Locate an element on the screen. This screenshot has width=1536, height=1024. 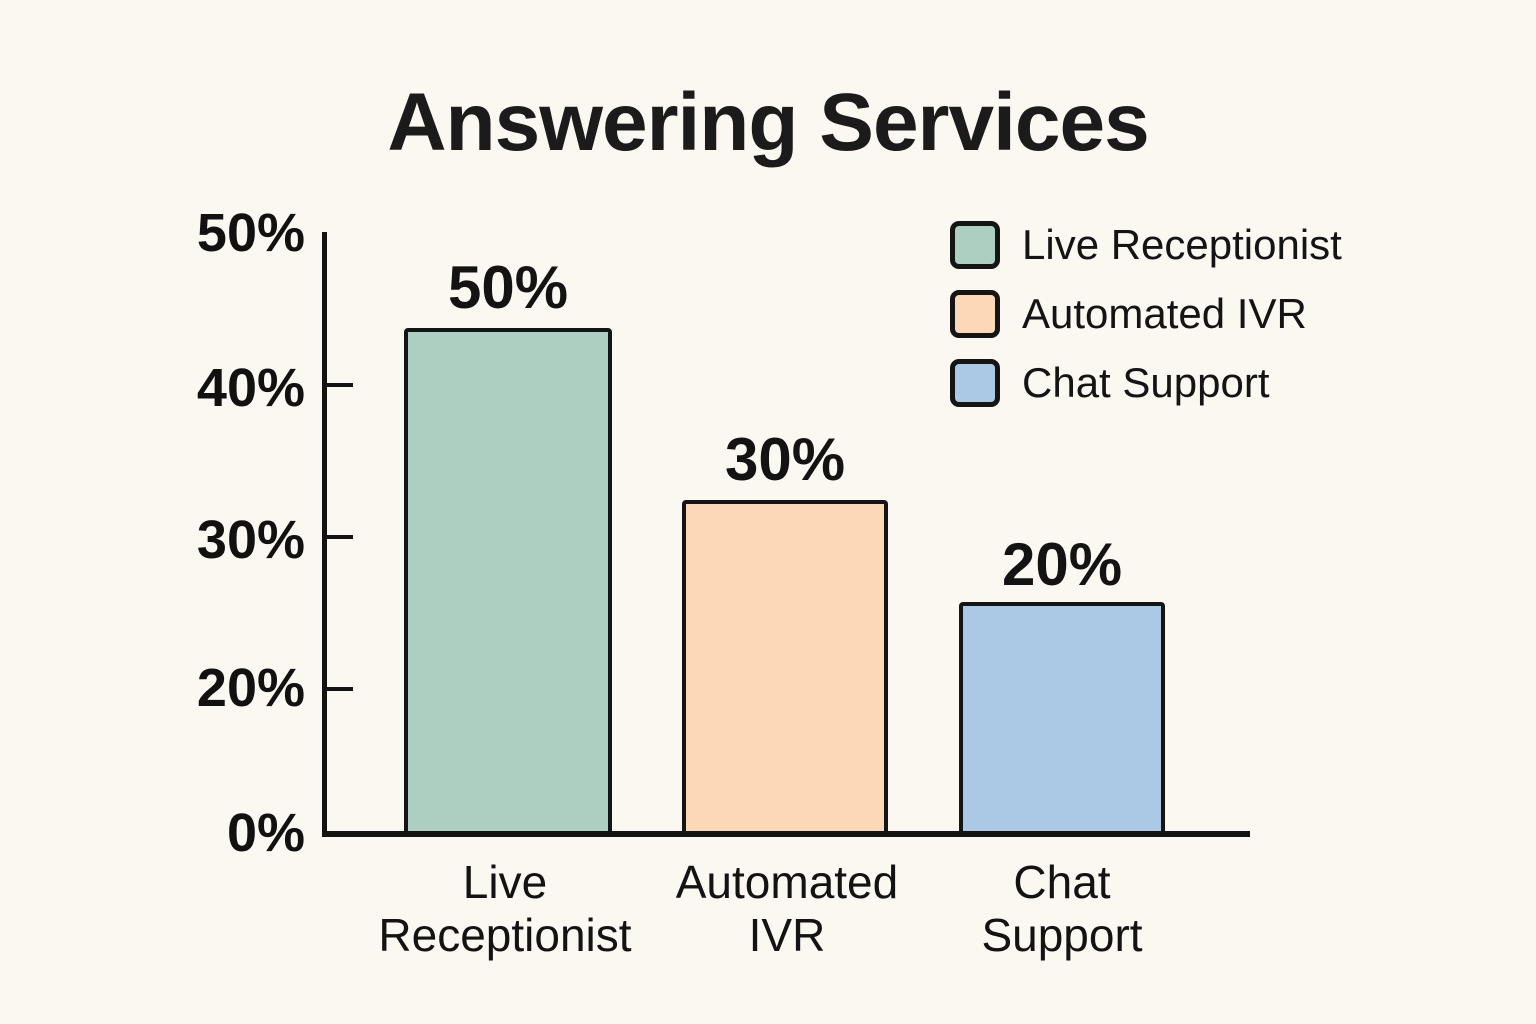
bar-live-receptionist is located at coordinates (508, 581).